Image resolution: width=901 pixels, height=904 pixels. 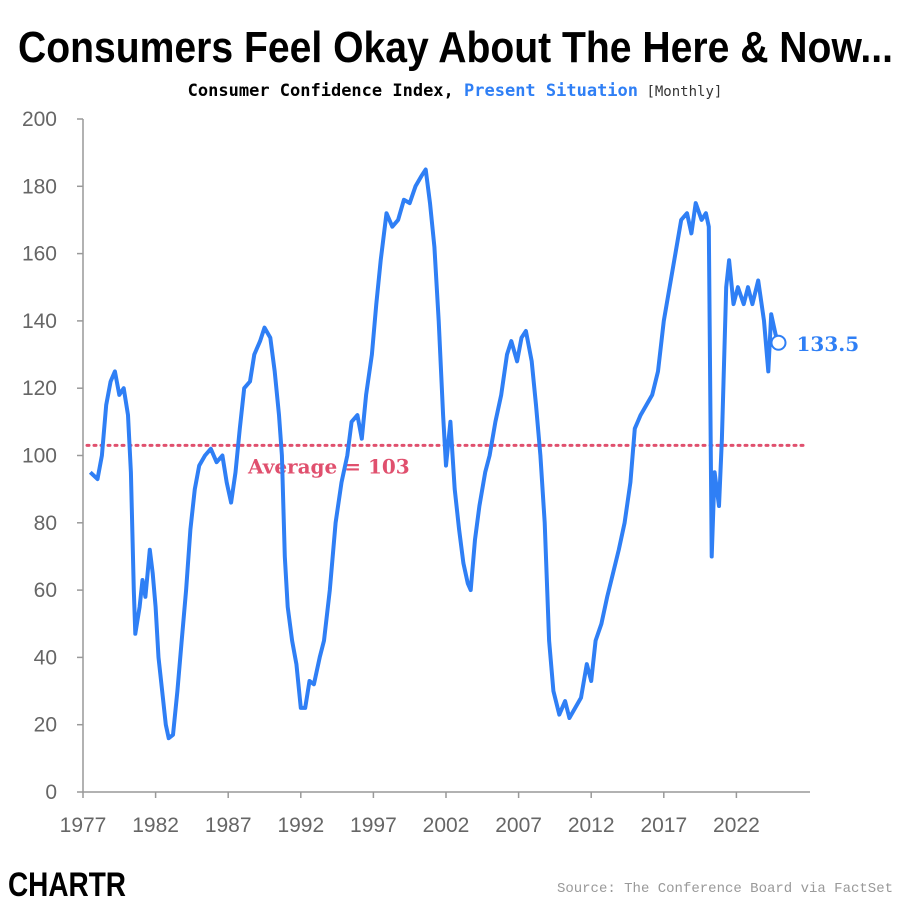 I want to click on x-tick-label: 2022, so click(x=736, y=825).